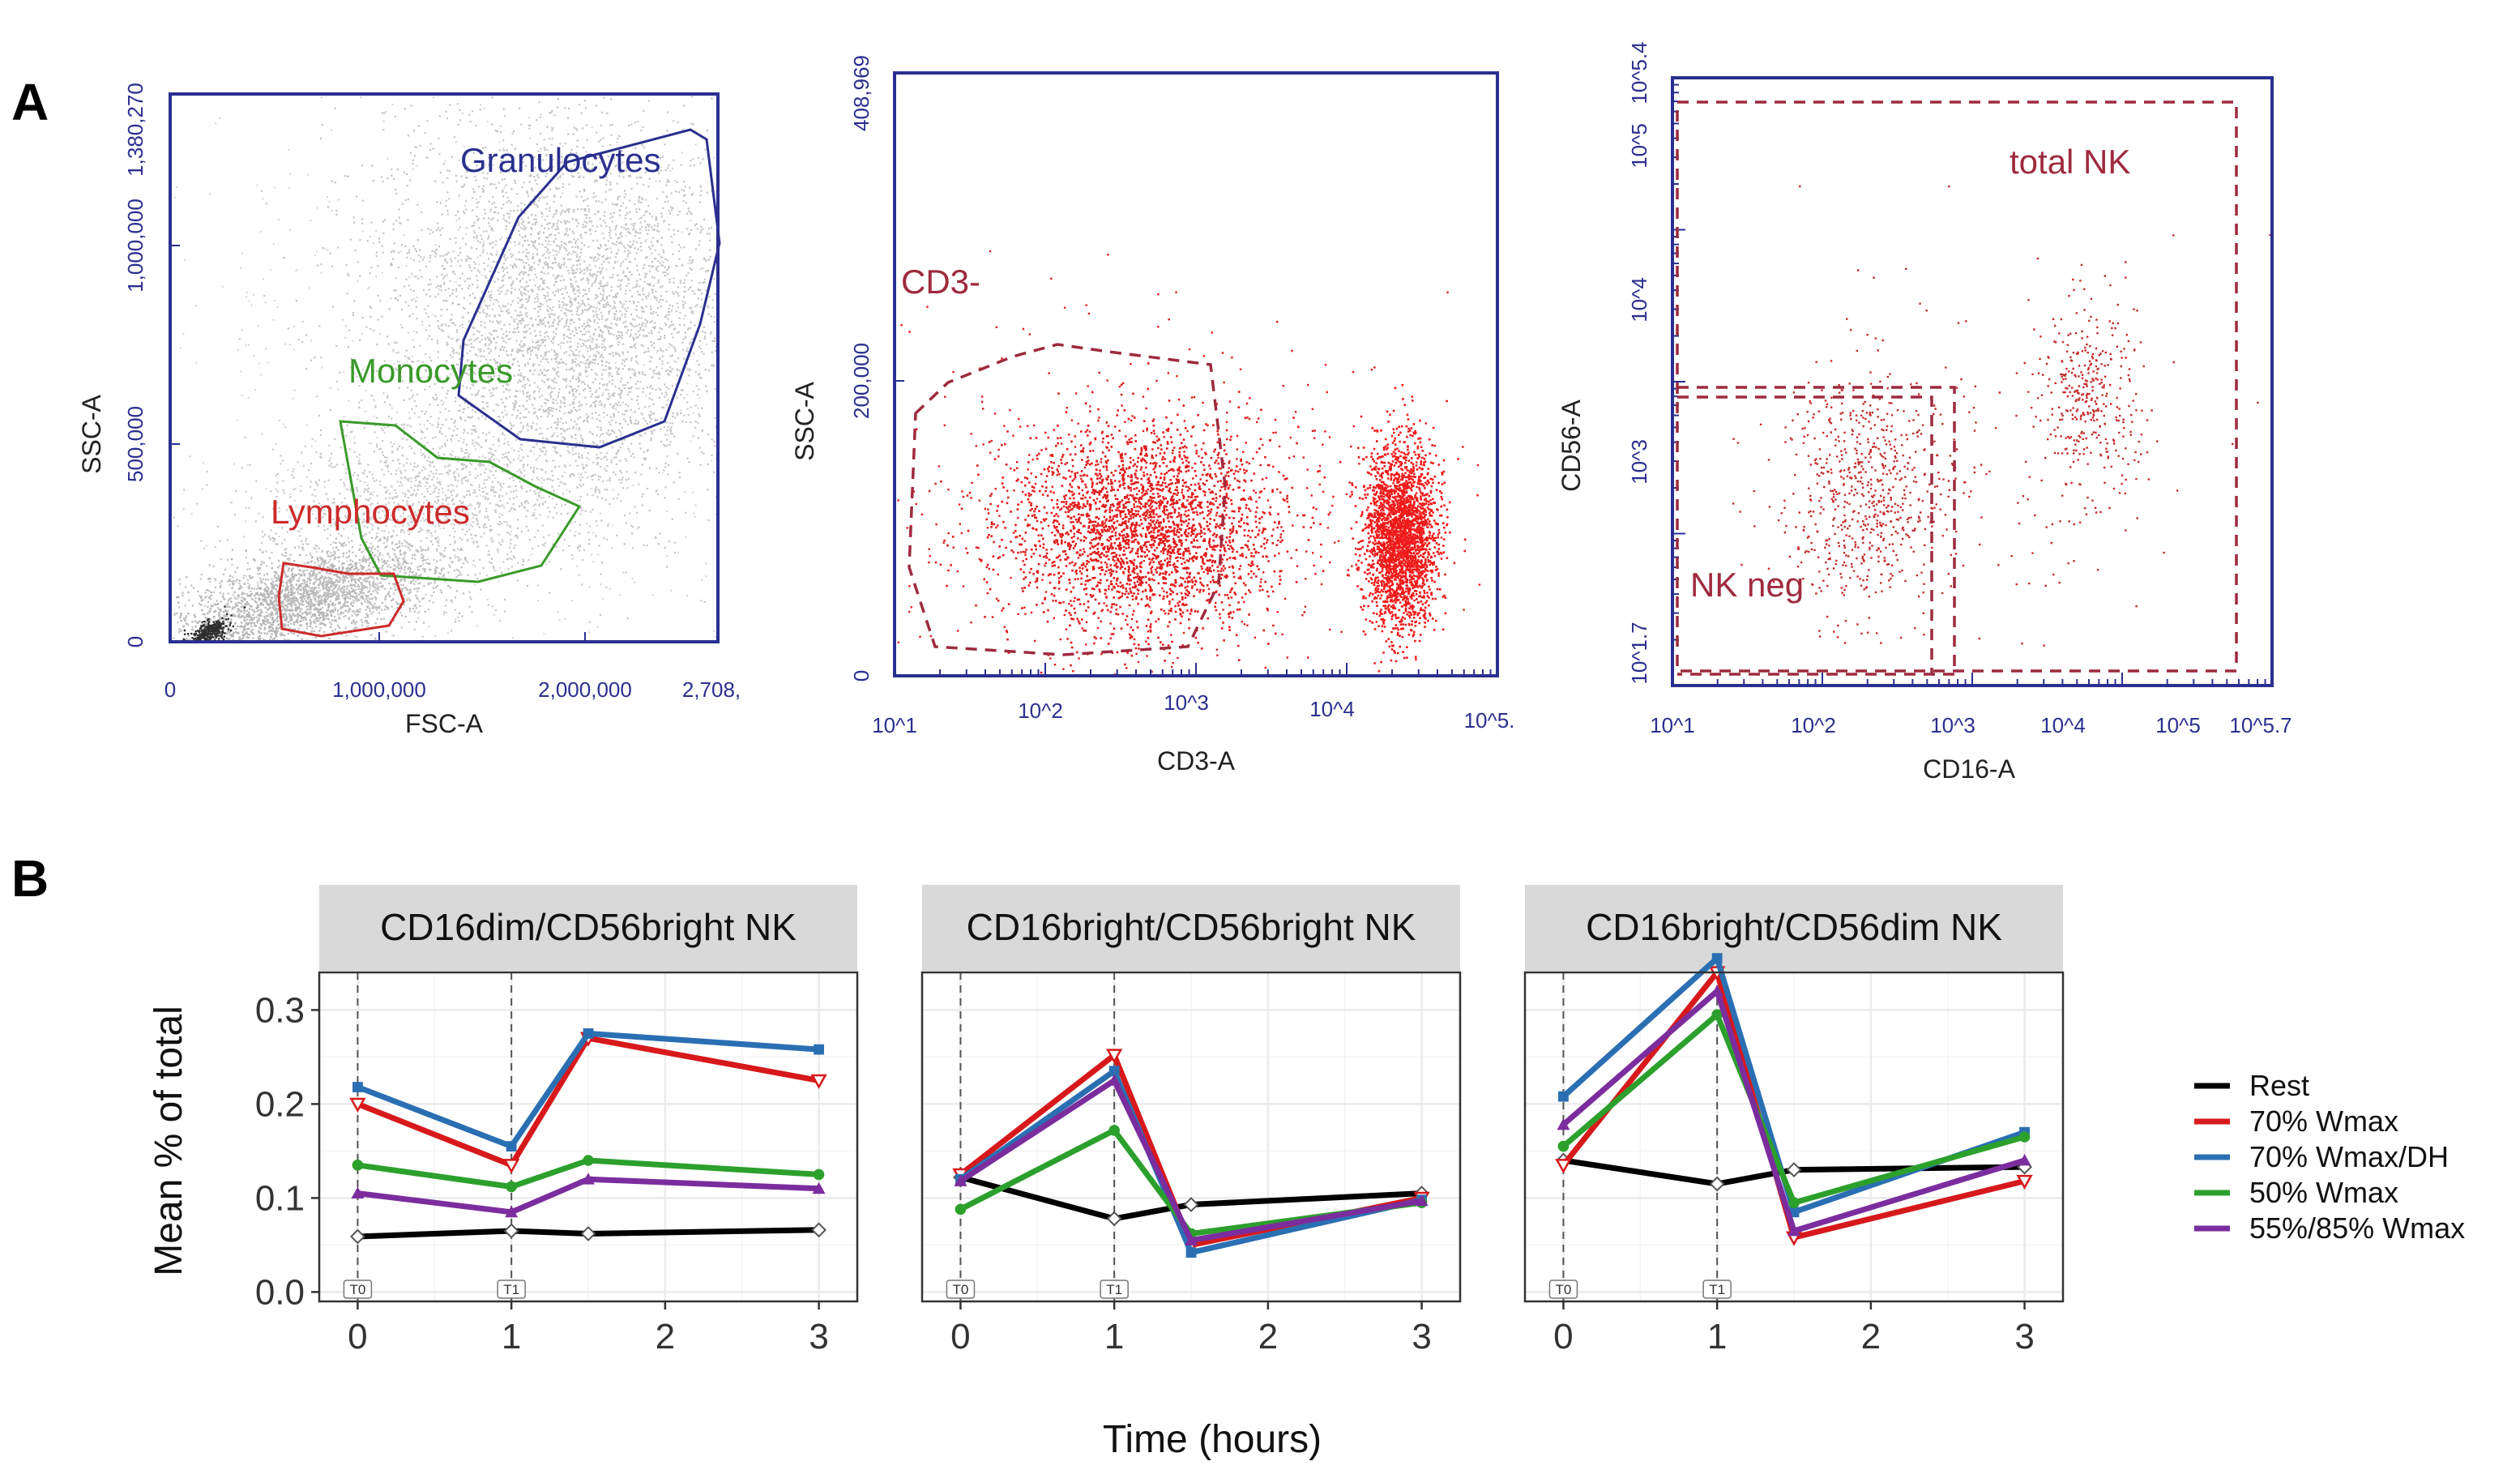 The height and width of the screenshot is (1474, 2520). I want to click on plot3-xtick-2: 10^3, so click(1952, 725).